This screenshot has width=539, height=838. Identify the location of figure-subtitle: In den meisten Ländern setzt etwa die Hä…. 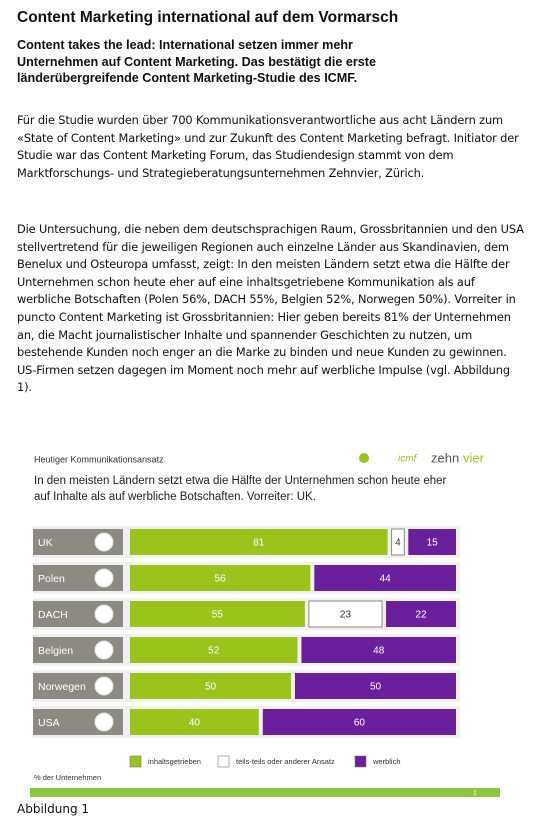
(240, 489).